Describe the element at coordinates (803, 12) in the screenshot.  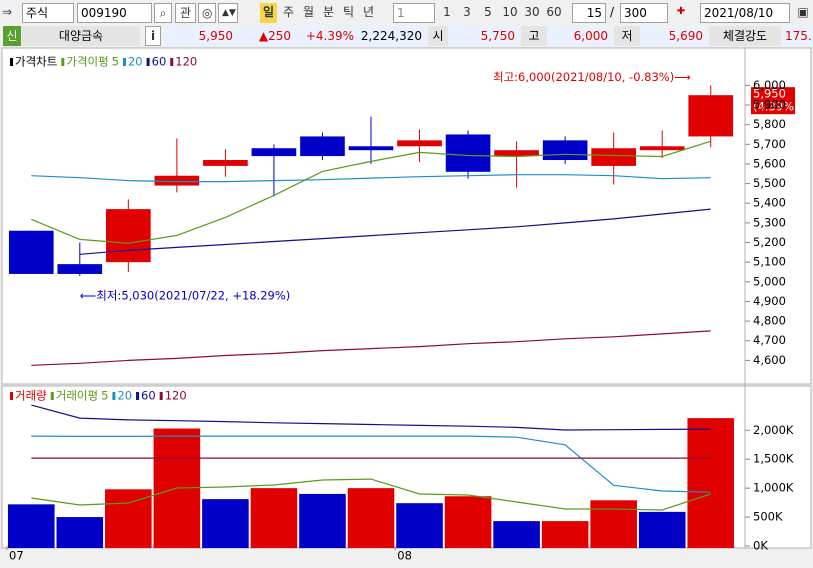
I see `config-icon: ▣` at that location.